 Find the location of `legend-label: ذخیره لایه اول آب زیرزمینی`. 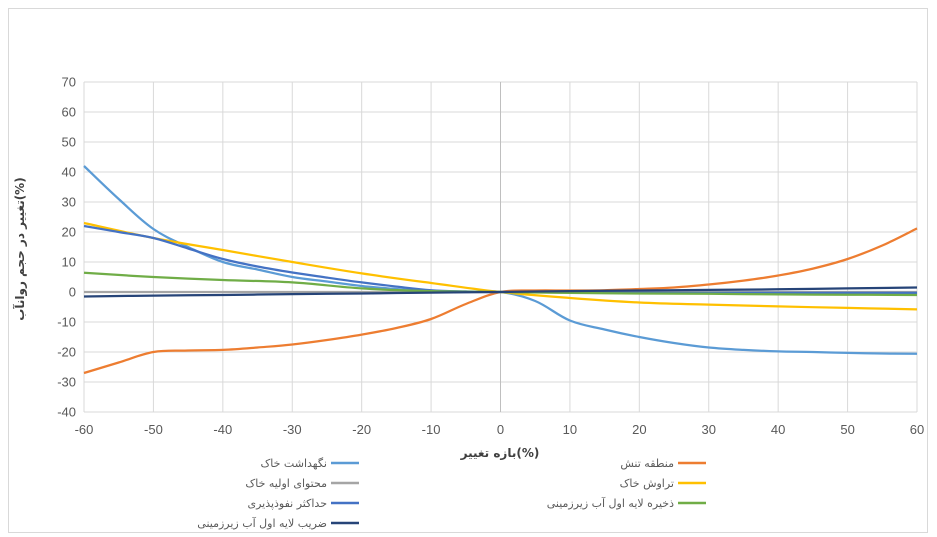

legend-label: ذخیره لایه اول آب زیرزمینی is located at coordinates (610, 503).